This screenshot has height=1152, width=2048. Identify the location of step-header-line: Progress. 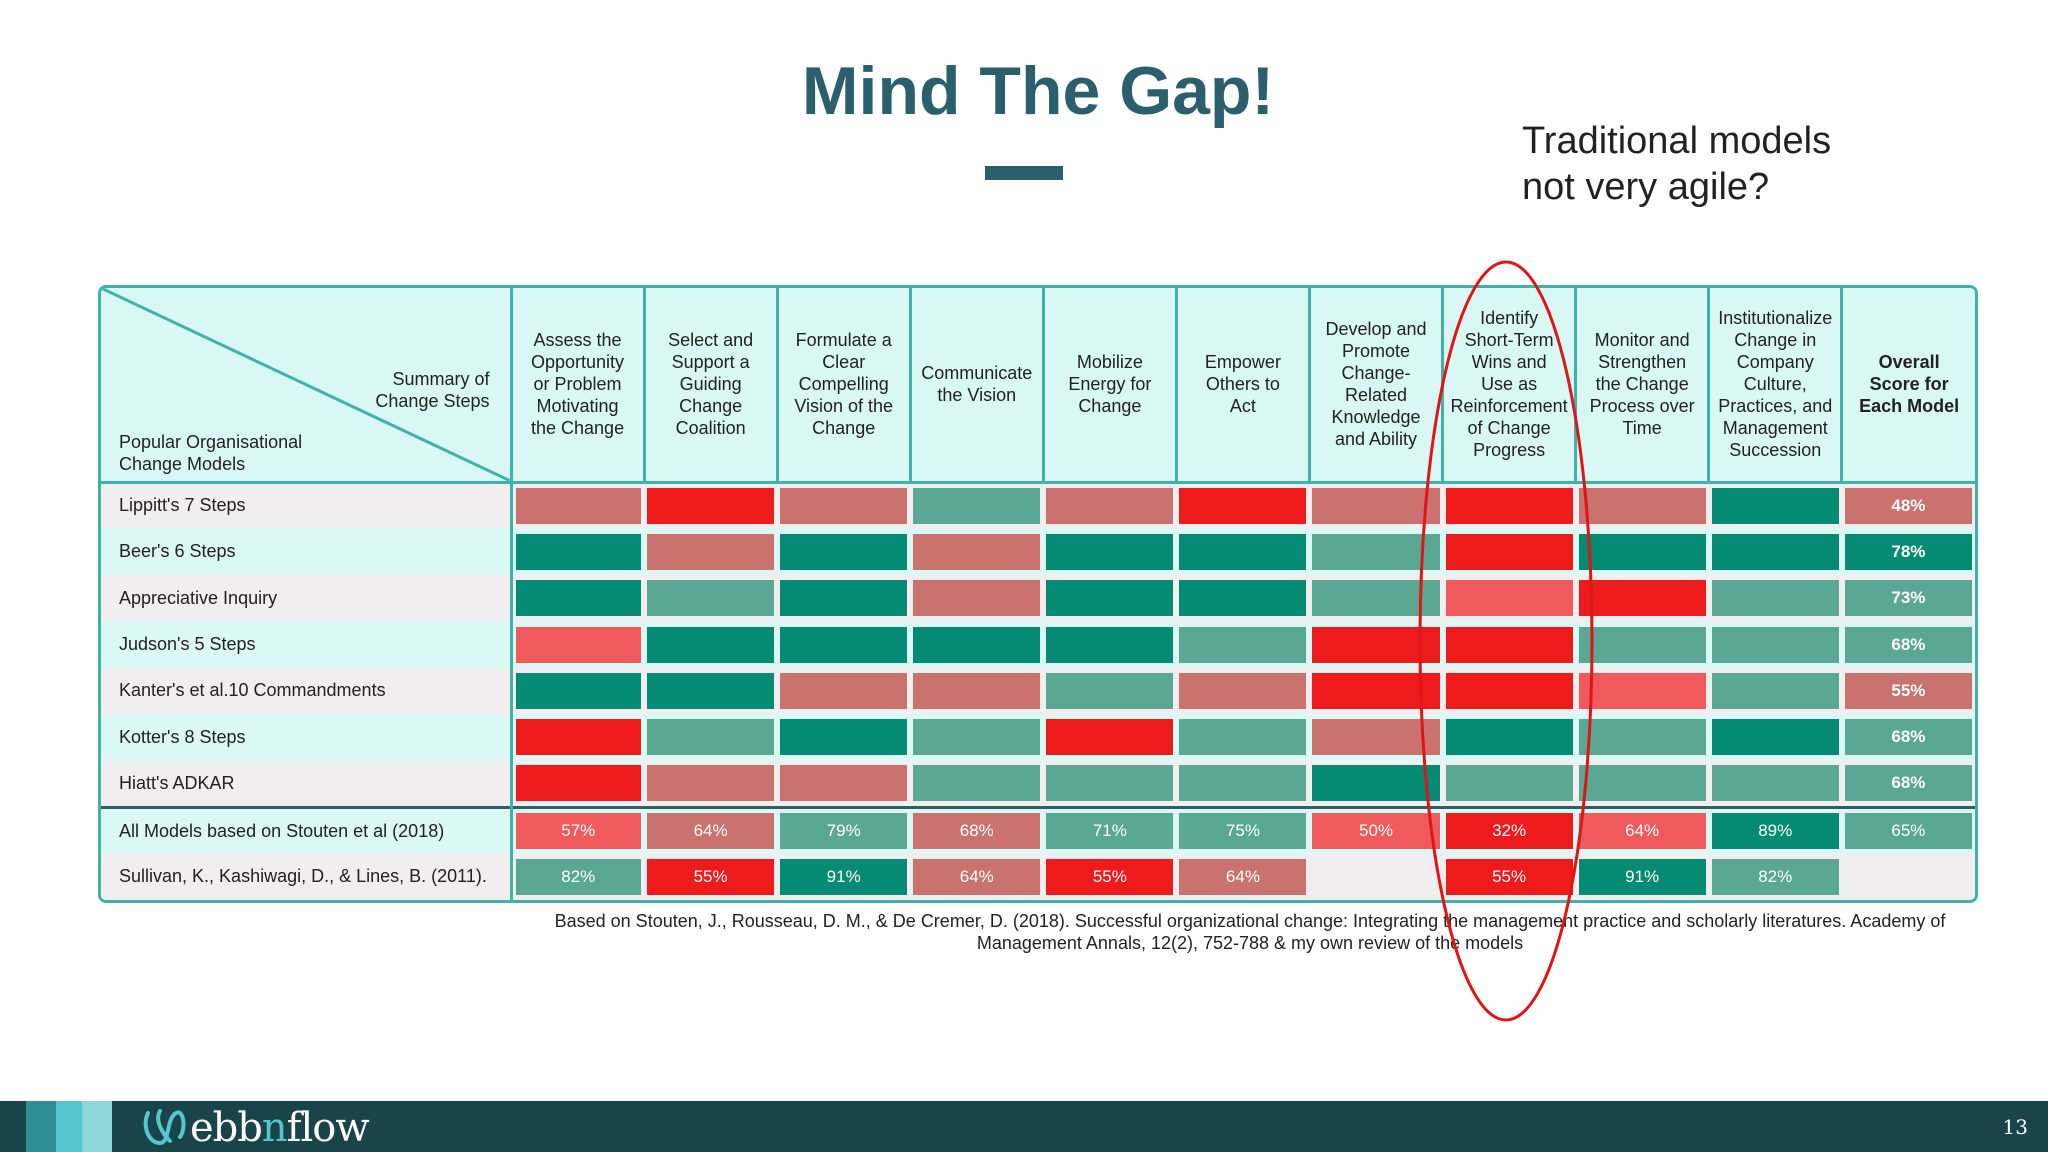
(1509, 450).